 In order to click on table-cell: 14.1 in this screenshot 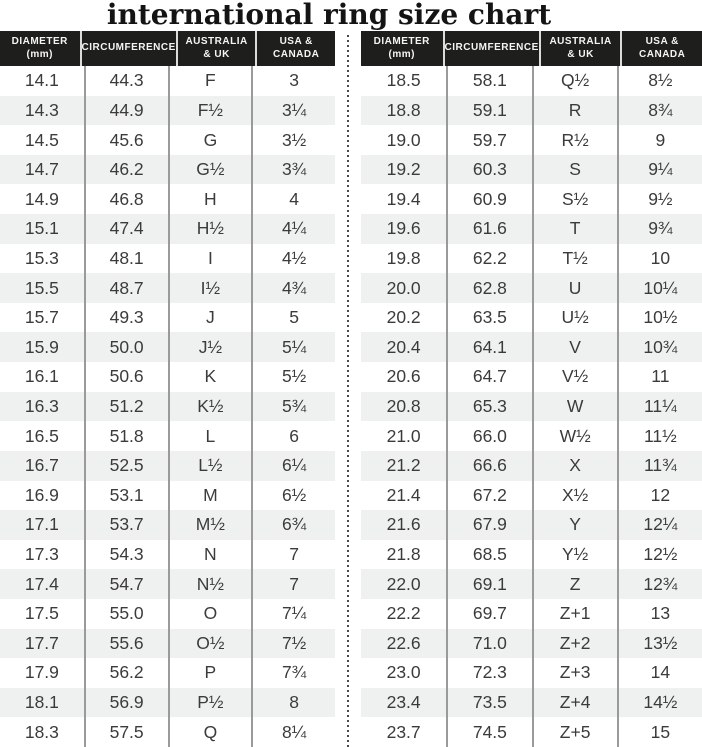, I will do `click(41, 80)`.